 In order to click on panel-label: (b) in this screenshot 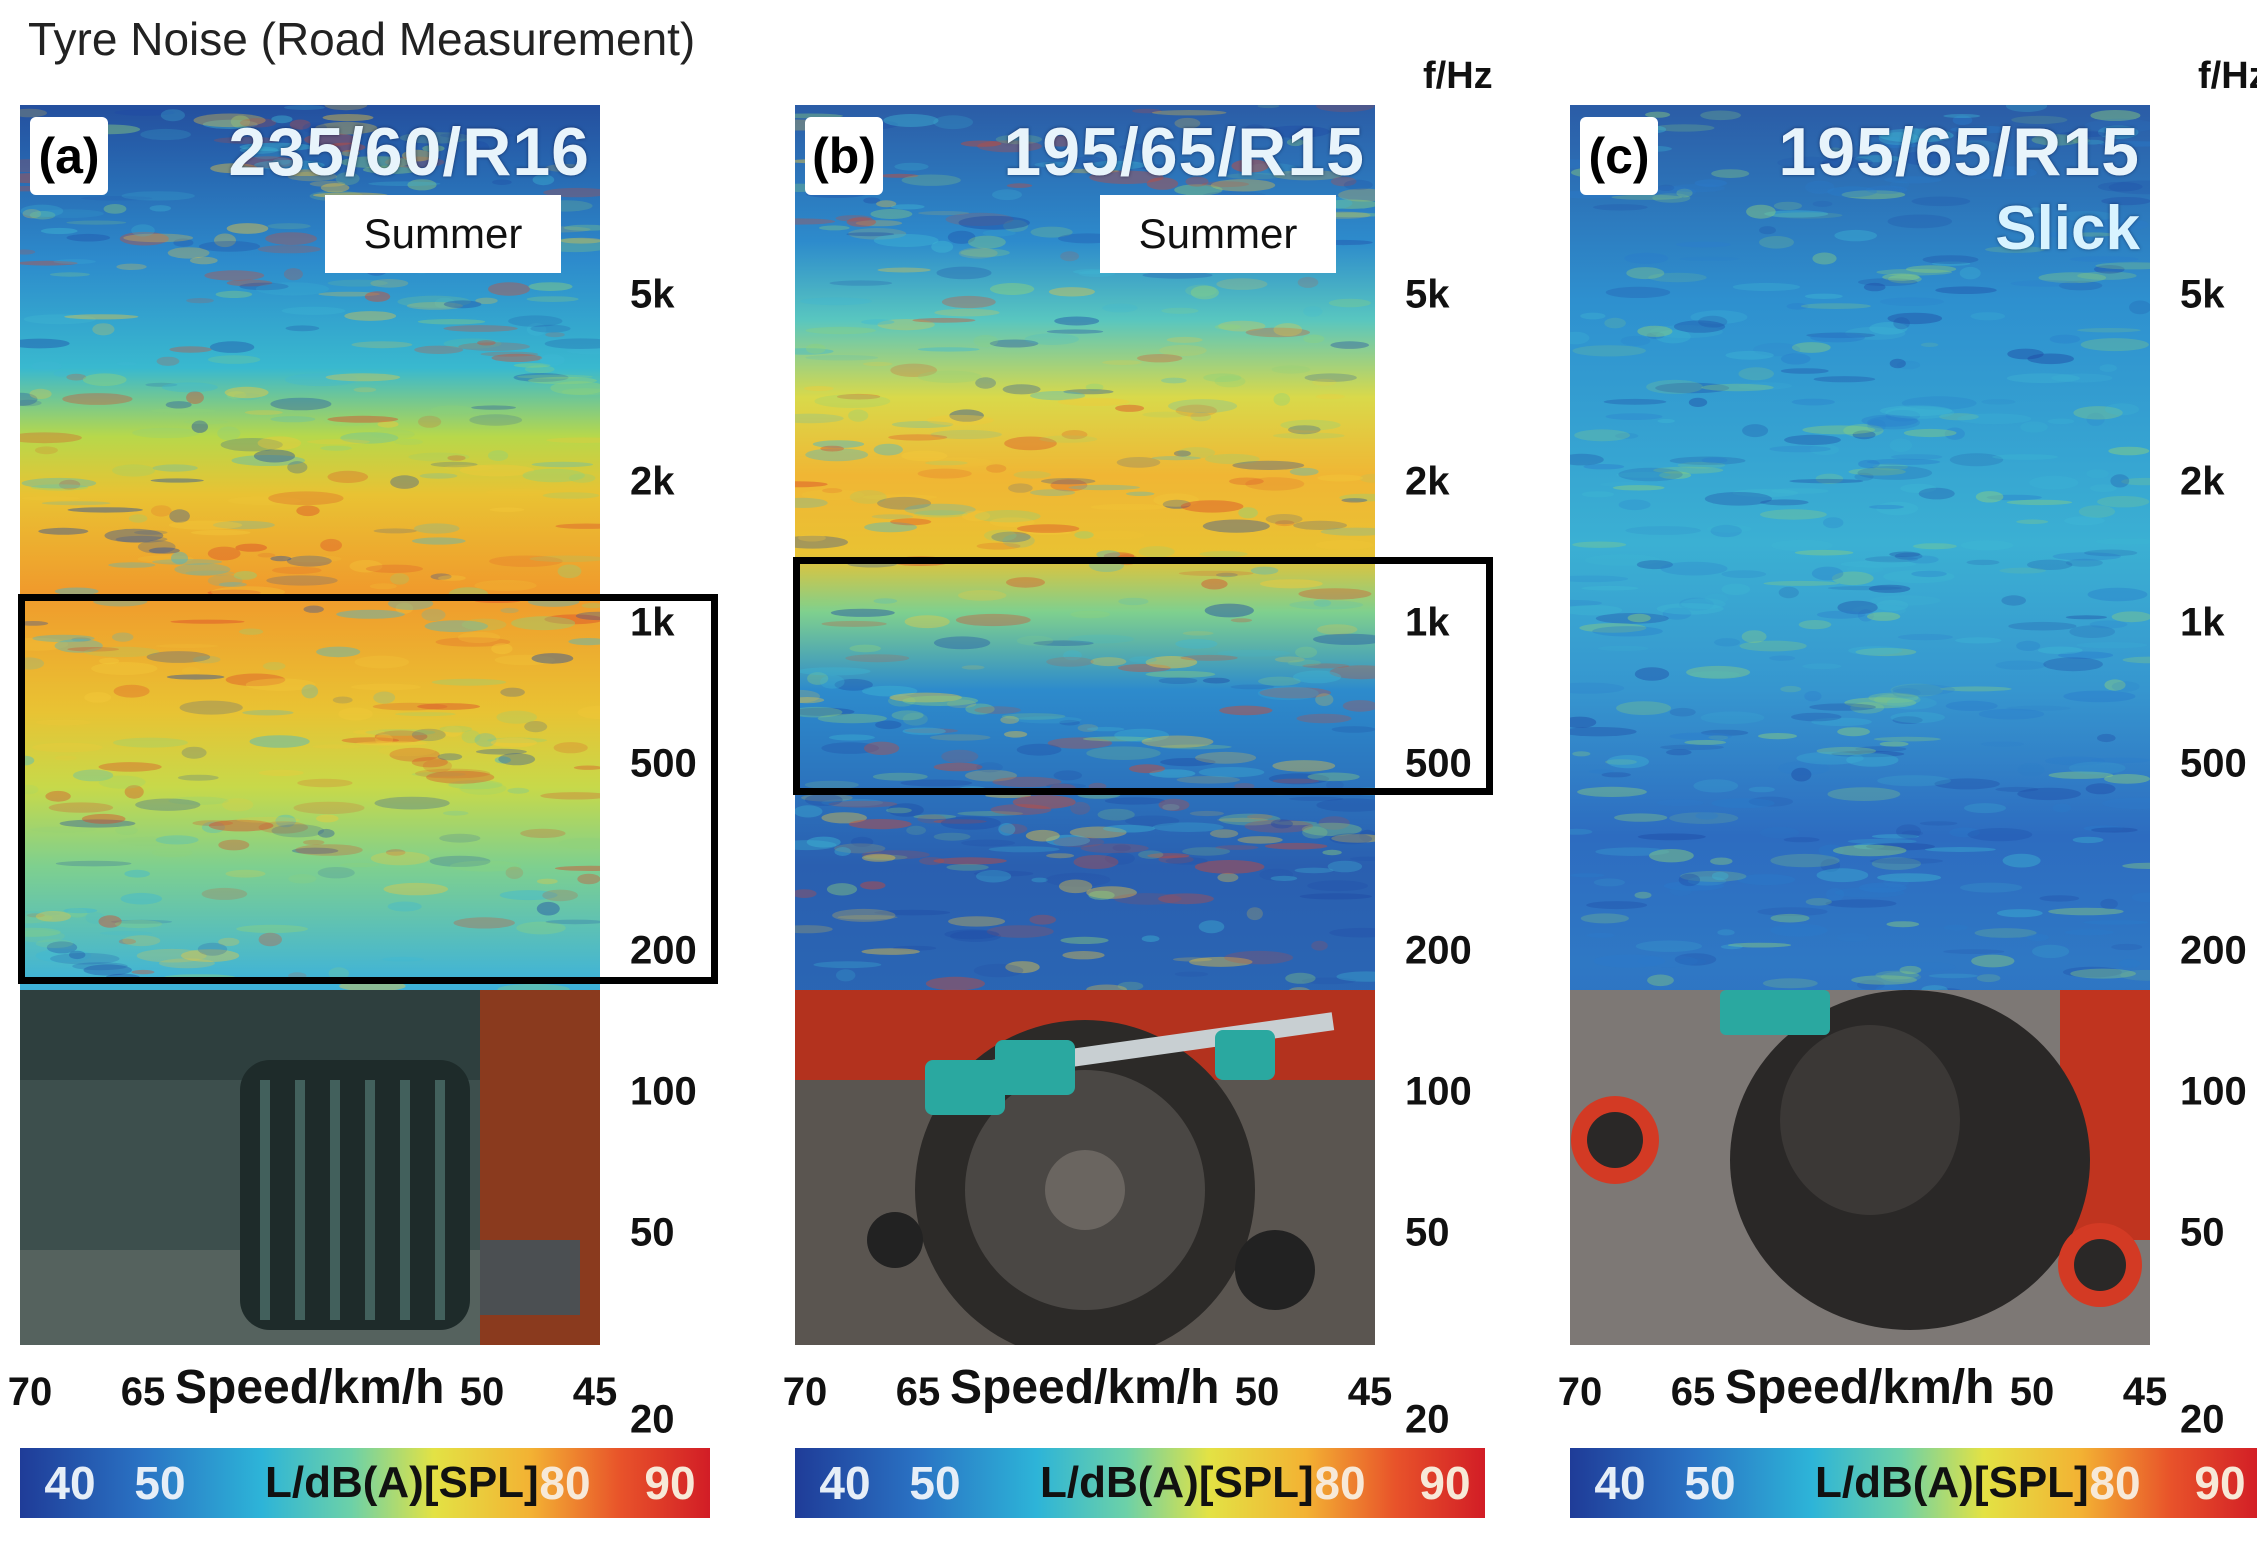, I will do `click(844, 156)`.